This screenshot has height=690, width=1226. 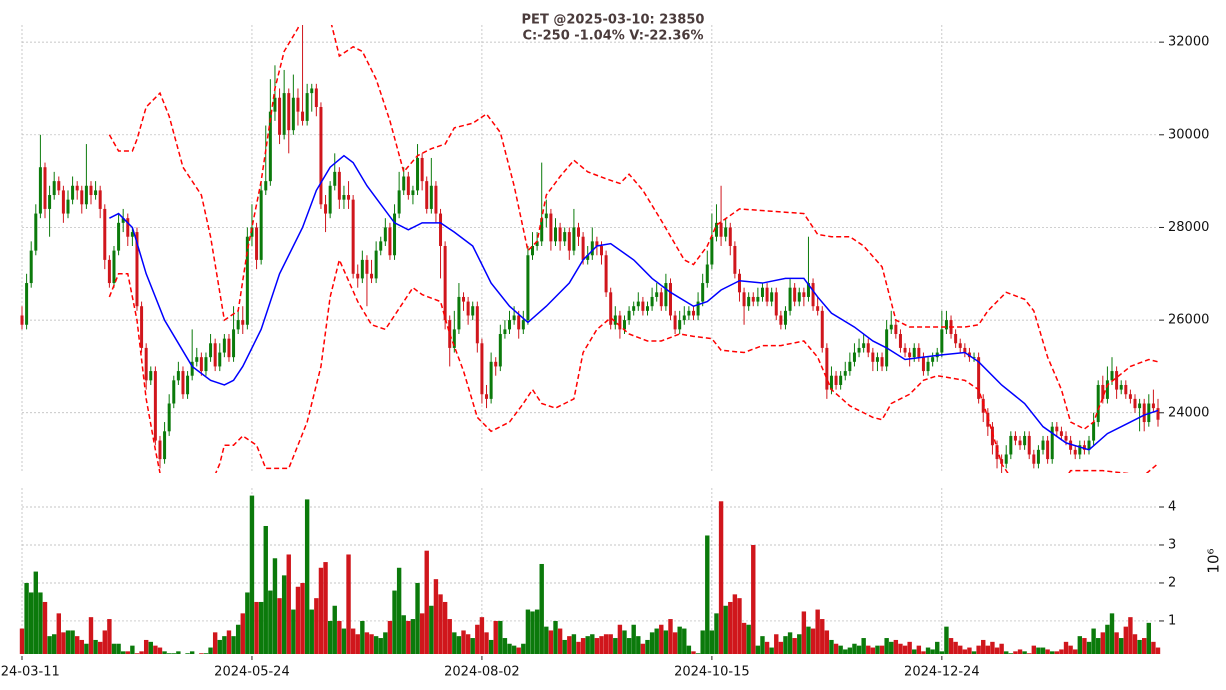 What do you see at coordinates (1188, 227) in the screenshot?
I see `y-tick-label: 28000` at bounding box center [1188, 227].